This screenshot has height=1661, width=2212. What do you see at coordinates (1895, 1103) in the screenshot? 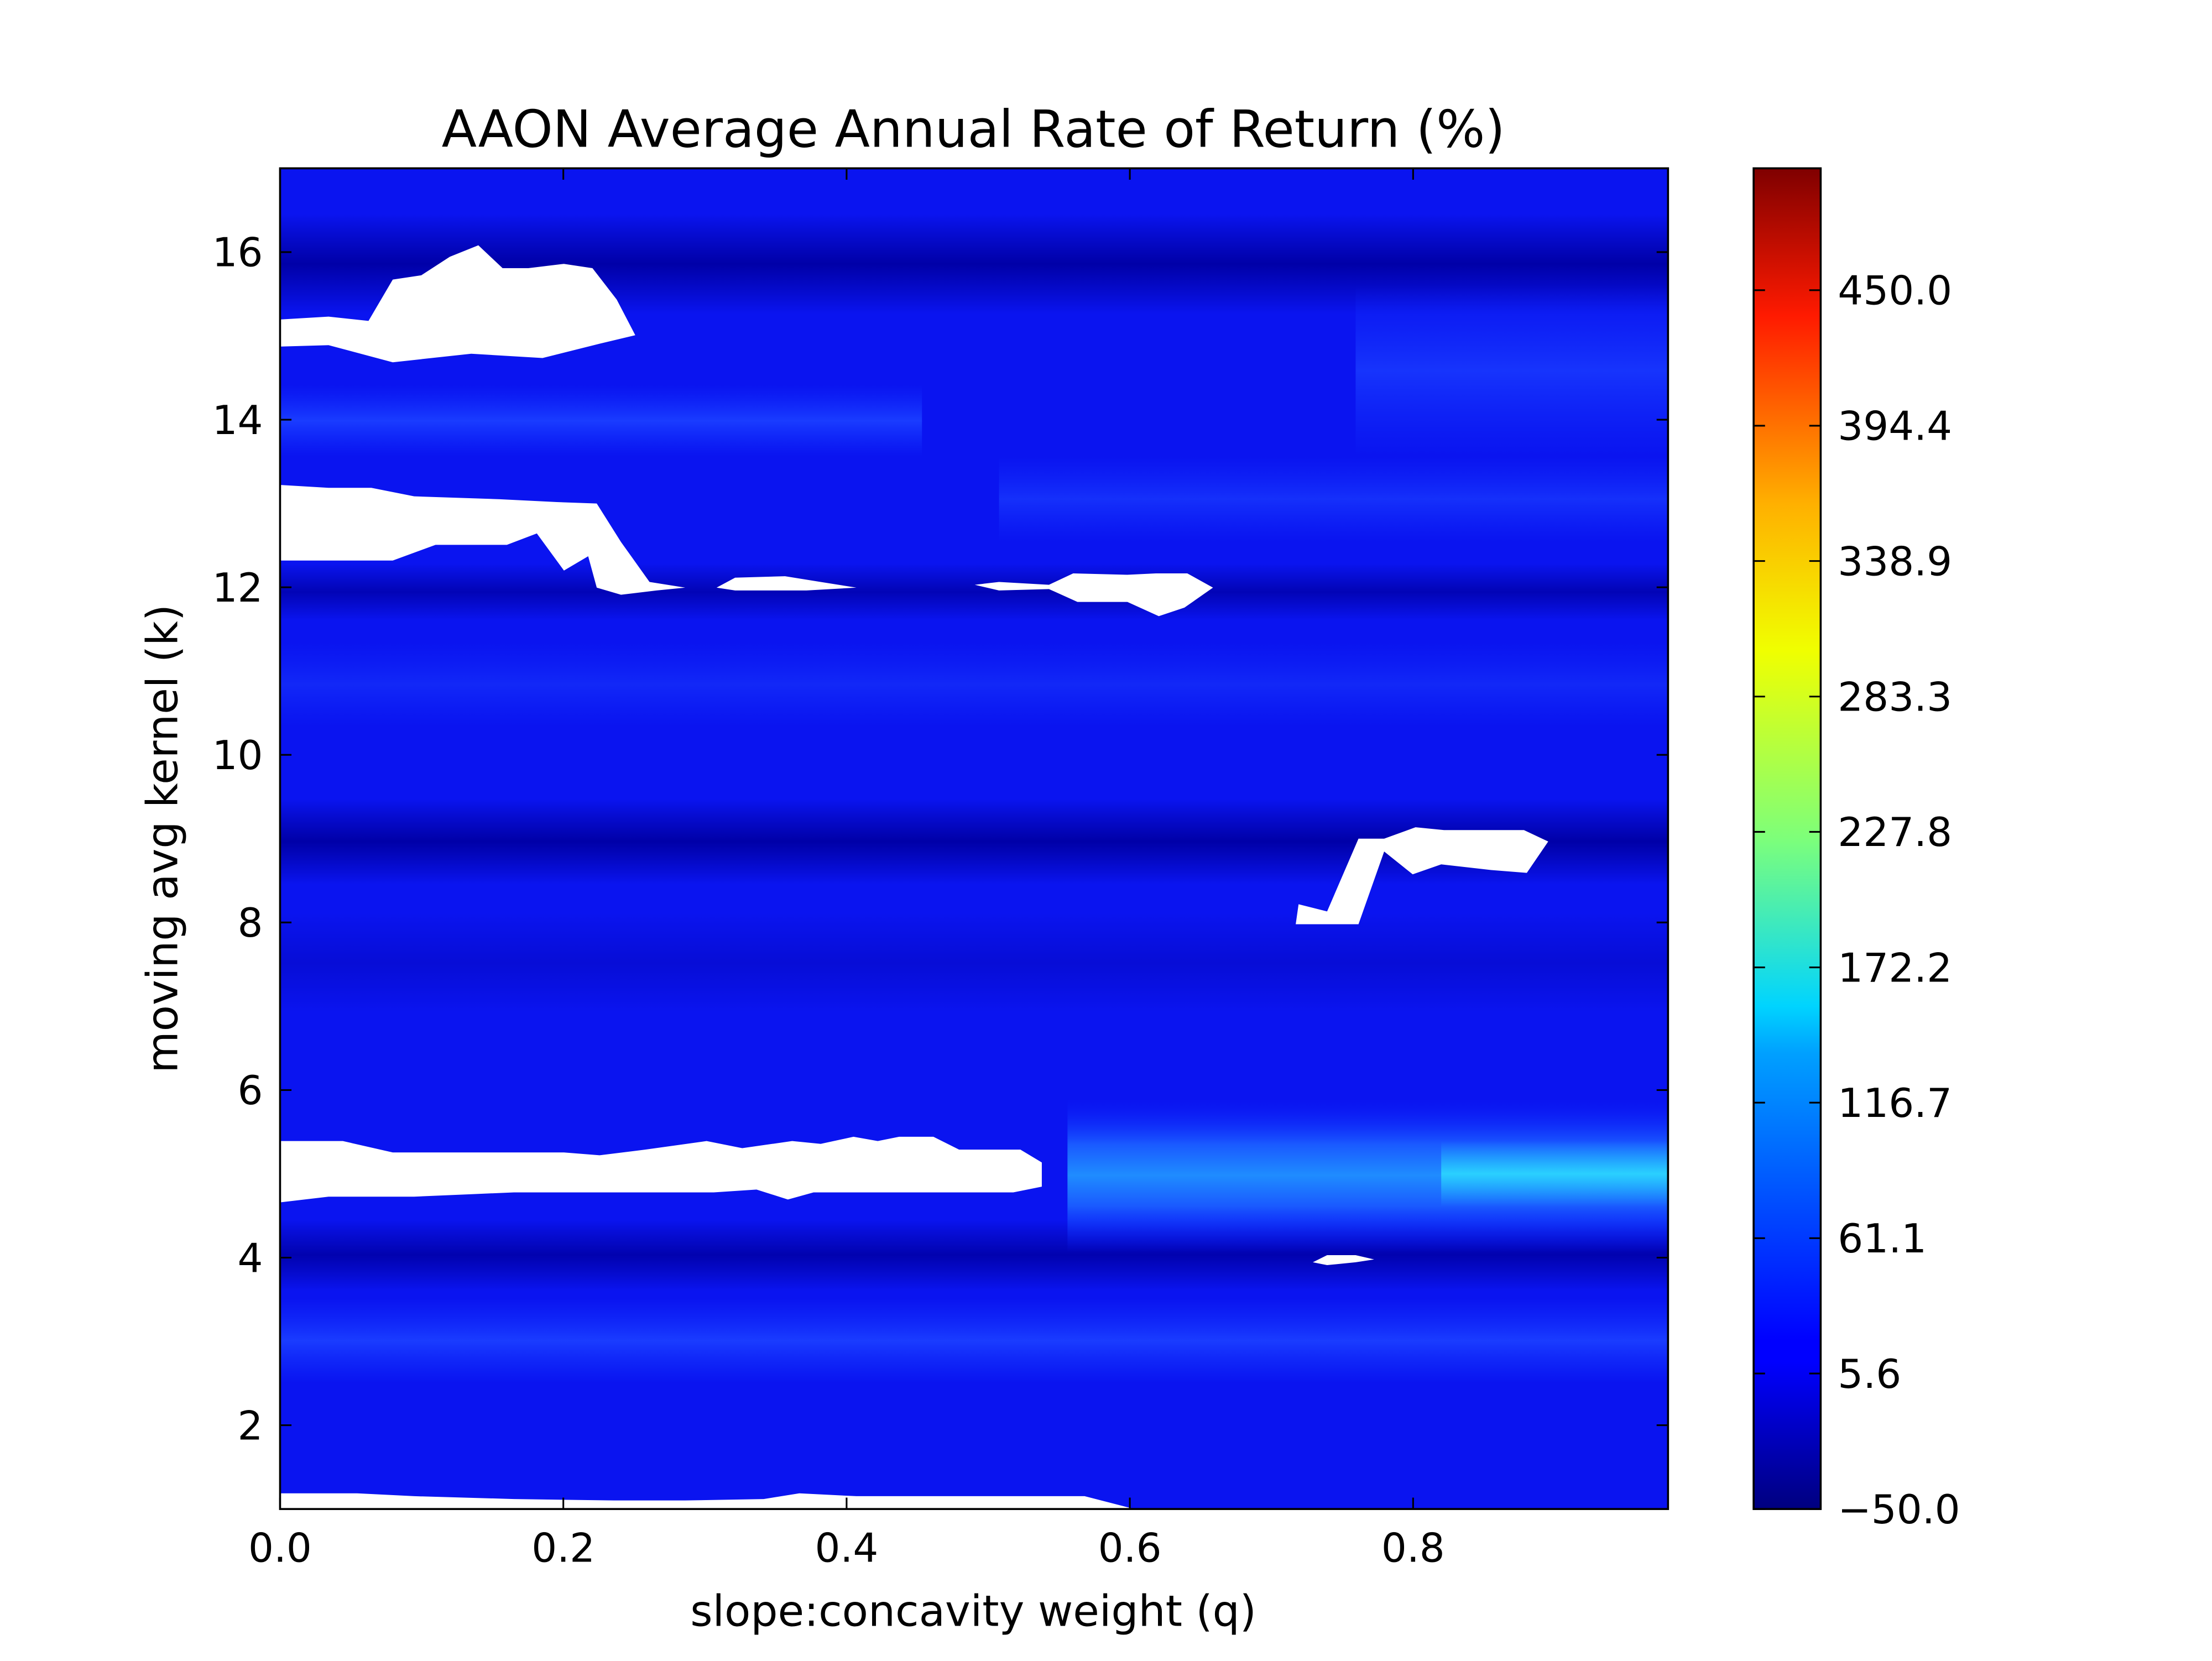
I see `colorbar-tick-label: 116.7` at bounding box center [1895, 1103].